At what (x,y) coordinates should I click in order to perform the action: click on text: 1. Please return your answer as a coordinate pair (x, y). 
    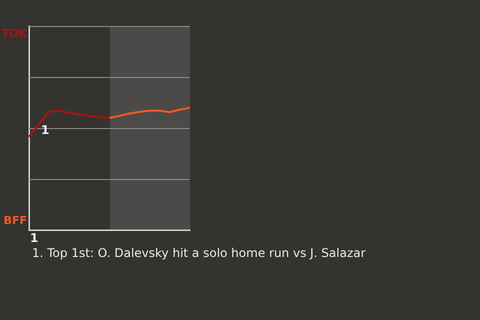
    Looking at the image, I should click on (34, 238).